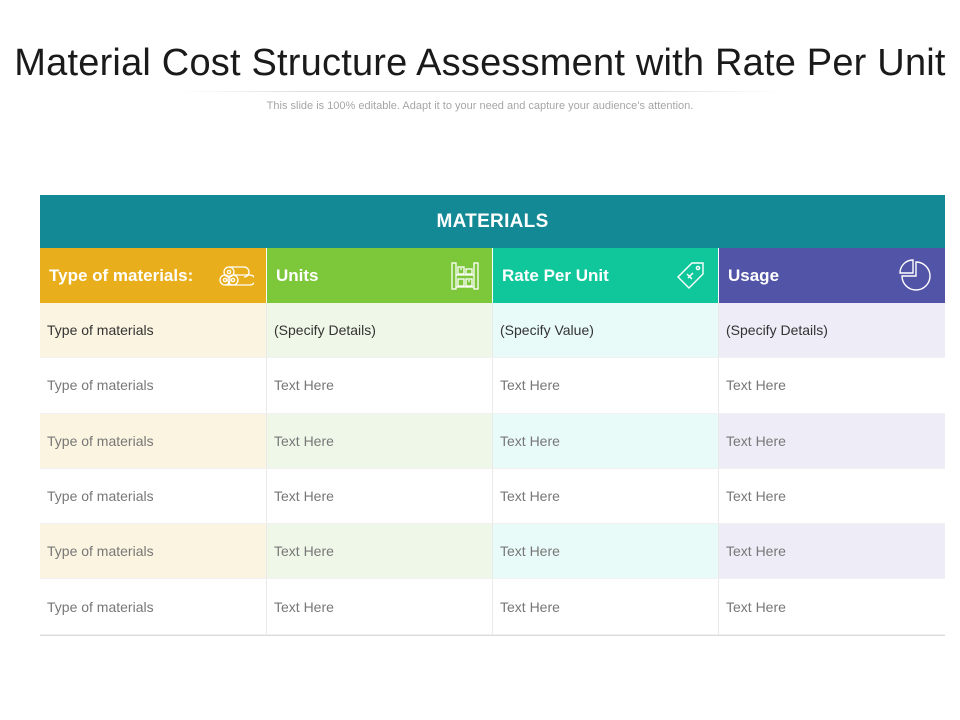 This screenshot has height=720, width=960. Describe the element at coordinates (831, 275) in the screenshot. I see `column-header-usage: Usage` at that location.